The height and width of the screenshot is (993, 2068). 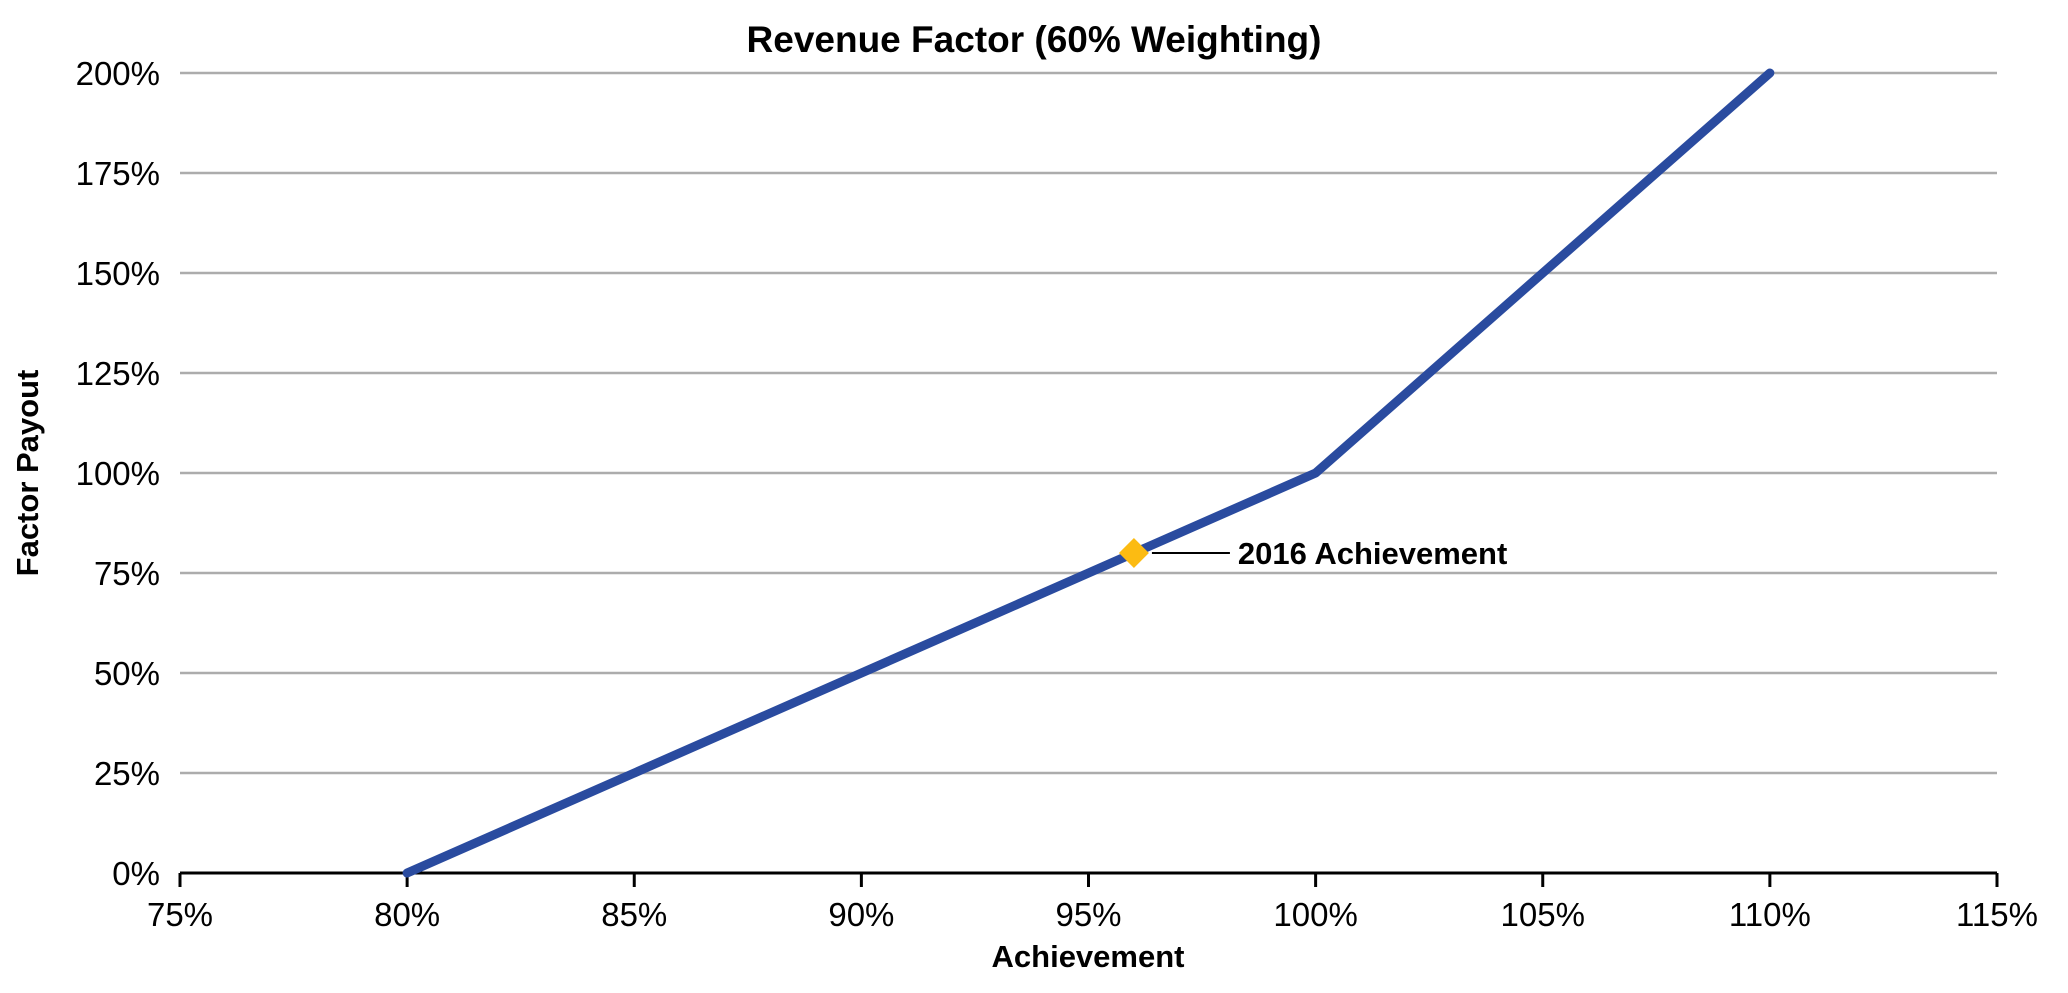 I want to click on y-tick-label: 50%, so click(x=127, y=673).